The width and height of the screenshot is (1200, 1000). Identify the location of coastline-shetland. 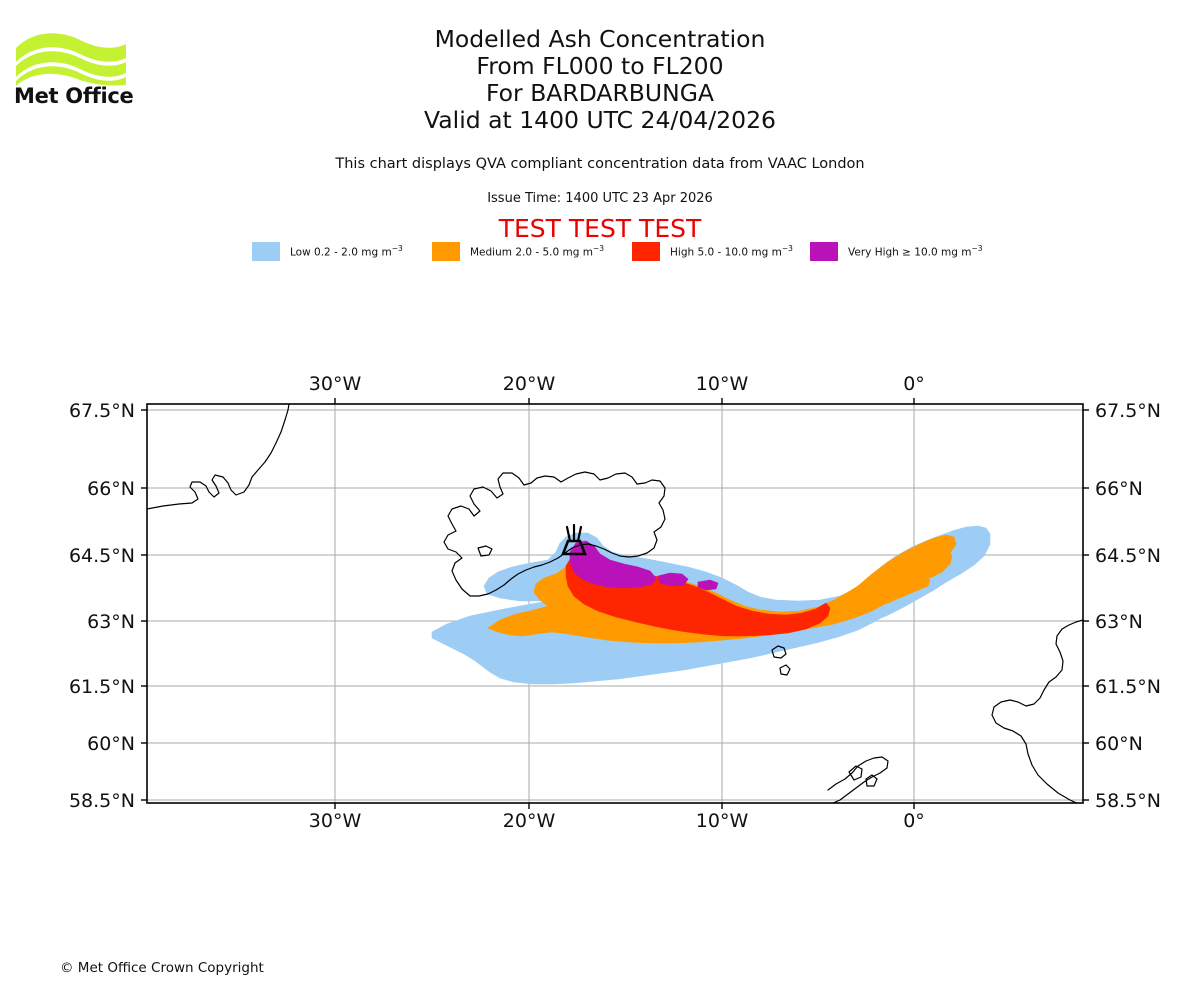
(855, 773).